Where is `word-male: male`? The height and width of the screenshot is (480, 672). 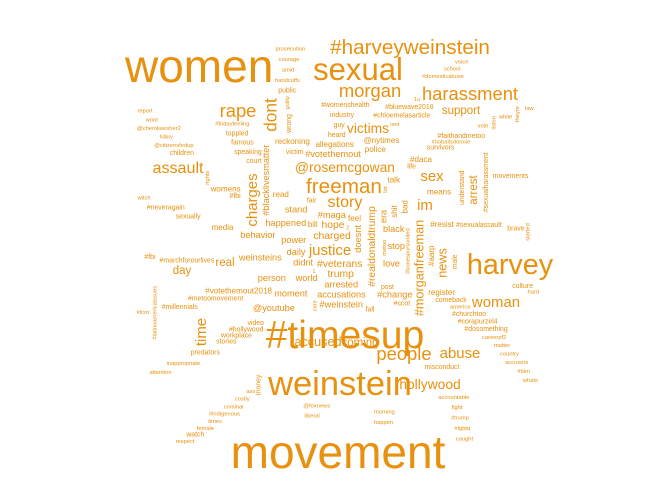 word-male: male is located at coordinates (455, 261).